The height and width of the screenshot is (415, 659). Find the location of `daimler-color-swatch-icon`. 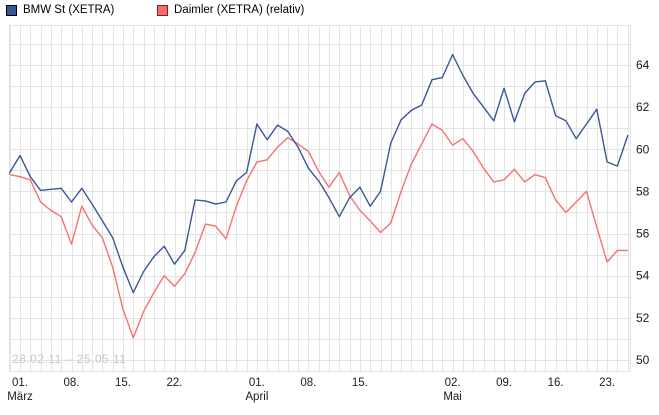

daimler-color-swatch-icon is located at coordinates (162, 10).